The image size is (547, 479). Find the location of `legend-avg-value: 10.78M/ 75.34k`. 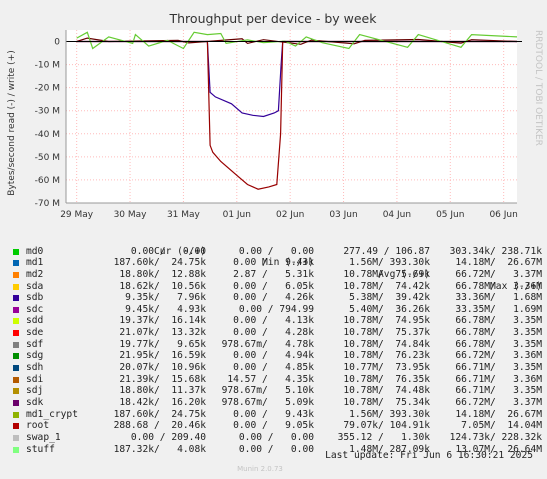

legend-avg-value: 10.78M/ 75.34k is located at coordinates (386, 402).